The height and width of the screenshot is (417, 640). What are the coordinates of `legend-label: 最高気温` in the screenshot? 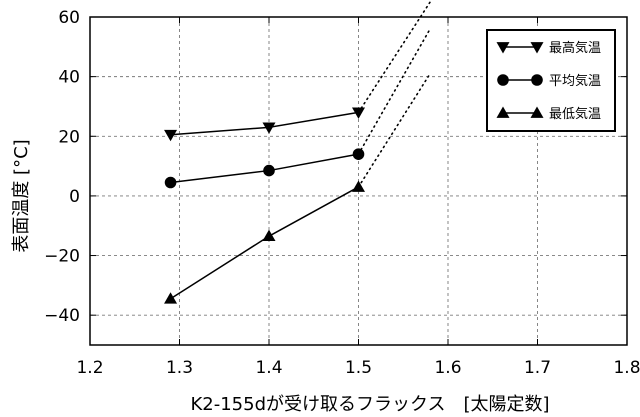 It's located at (575, 48).